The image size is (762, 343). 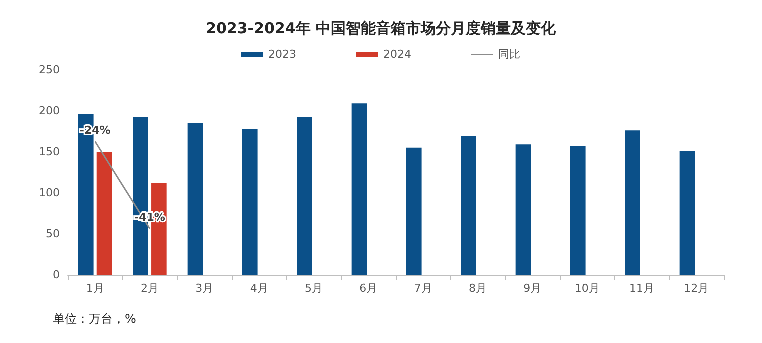 I want to click on x-tick-label: 10月, so click(x=587, y=288).